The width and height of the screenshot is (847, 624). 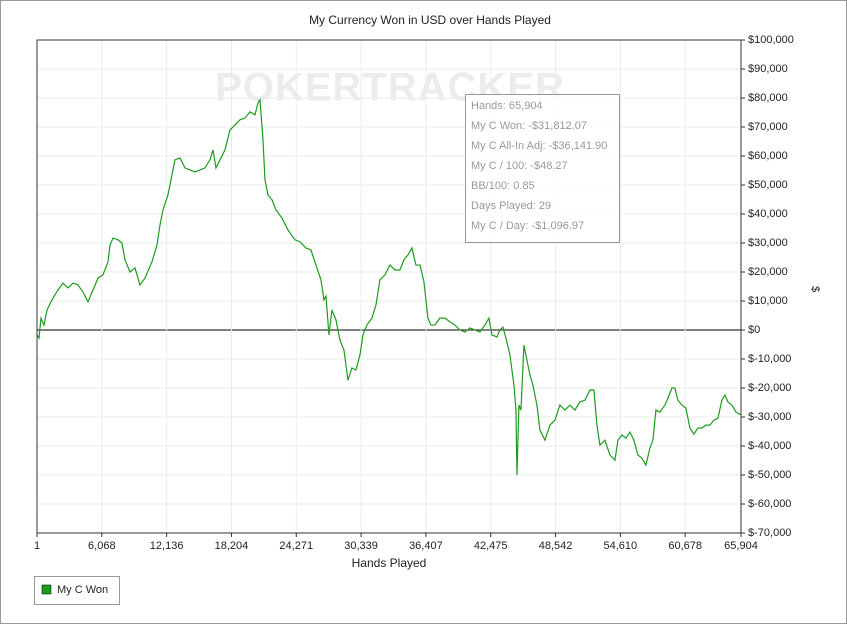 I want to click on x-tick-label: 24,271, so click(x=296, y=546).